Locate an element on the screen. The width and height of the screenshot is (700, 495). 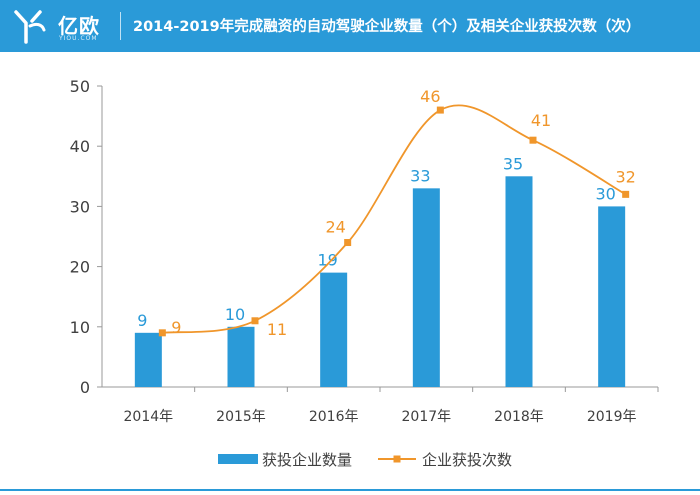
y-tick-label: 0 is located at coordinates (85, 387).